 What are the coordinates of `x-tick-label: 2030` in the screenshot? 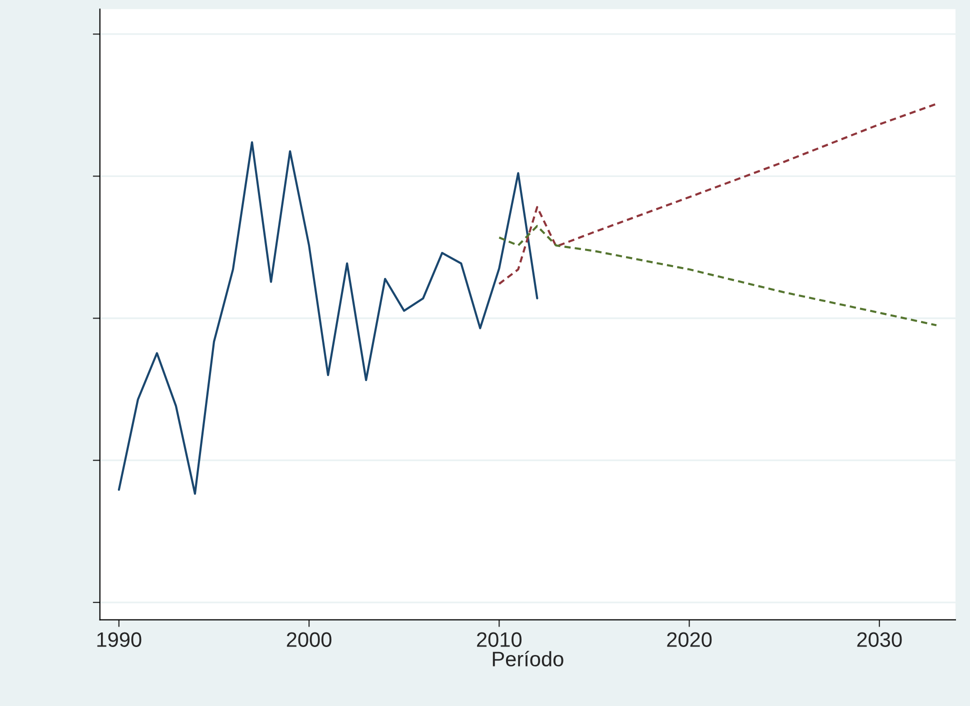 It's located at (879, 639).